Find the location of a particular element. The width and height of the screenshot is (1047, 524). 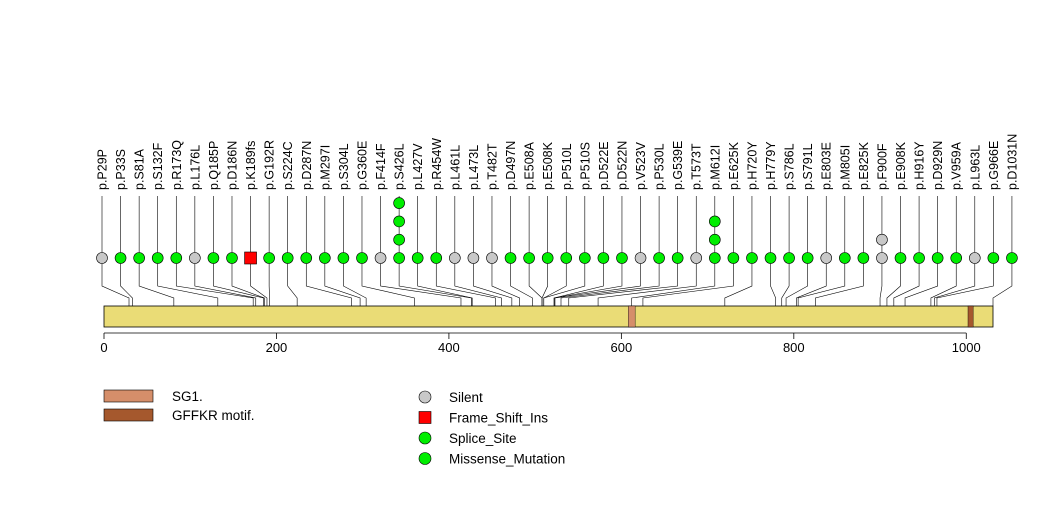

mutation-label: p.E825K is located at coordinates (864, 165).